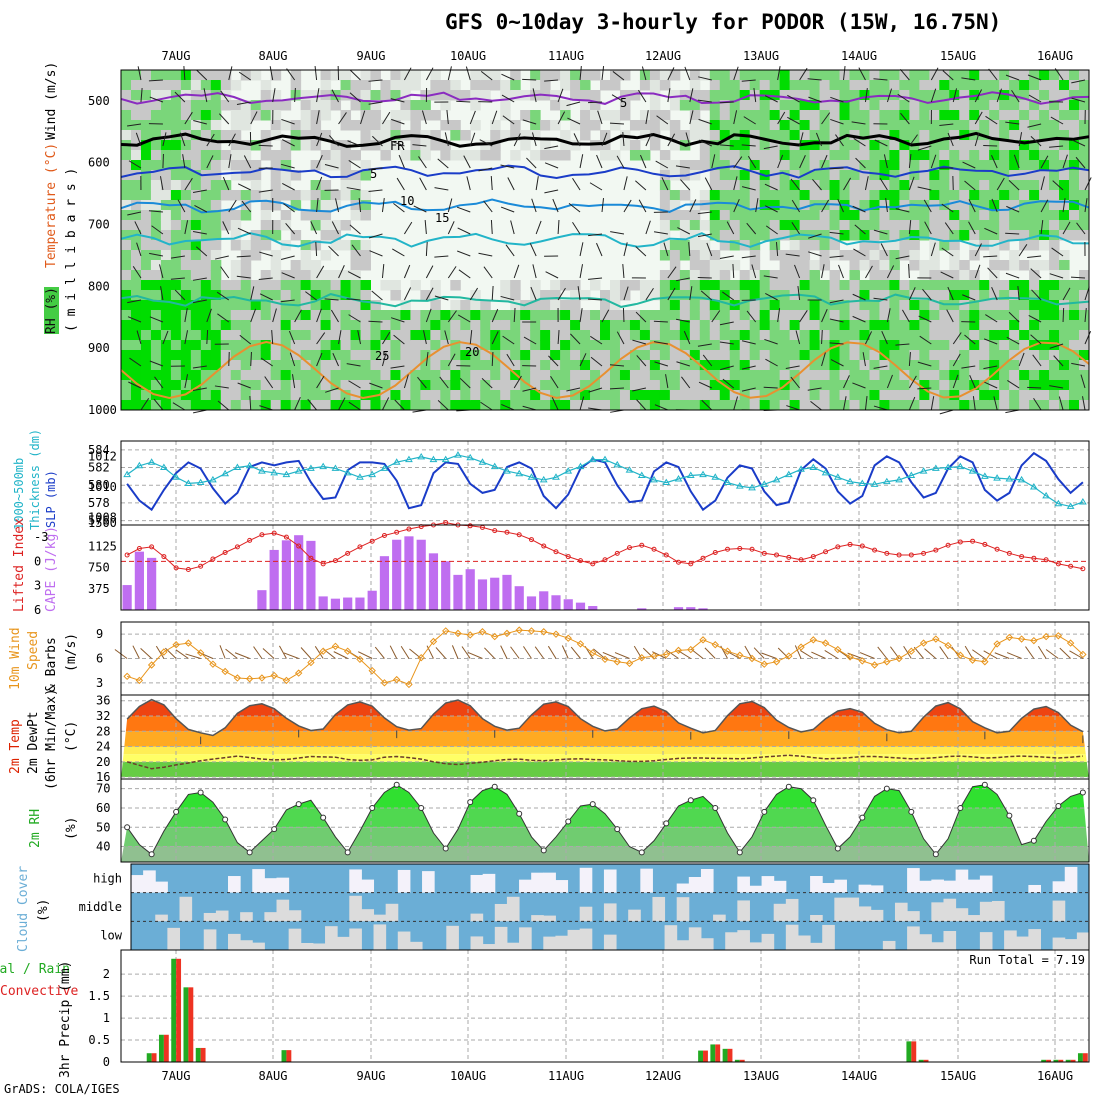 This screenshot has height=1100, width=1100. What do you see at coordinates (683, 888) in the screenshot?
I see `cloud-cell` at bounding box center [683, 888].